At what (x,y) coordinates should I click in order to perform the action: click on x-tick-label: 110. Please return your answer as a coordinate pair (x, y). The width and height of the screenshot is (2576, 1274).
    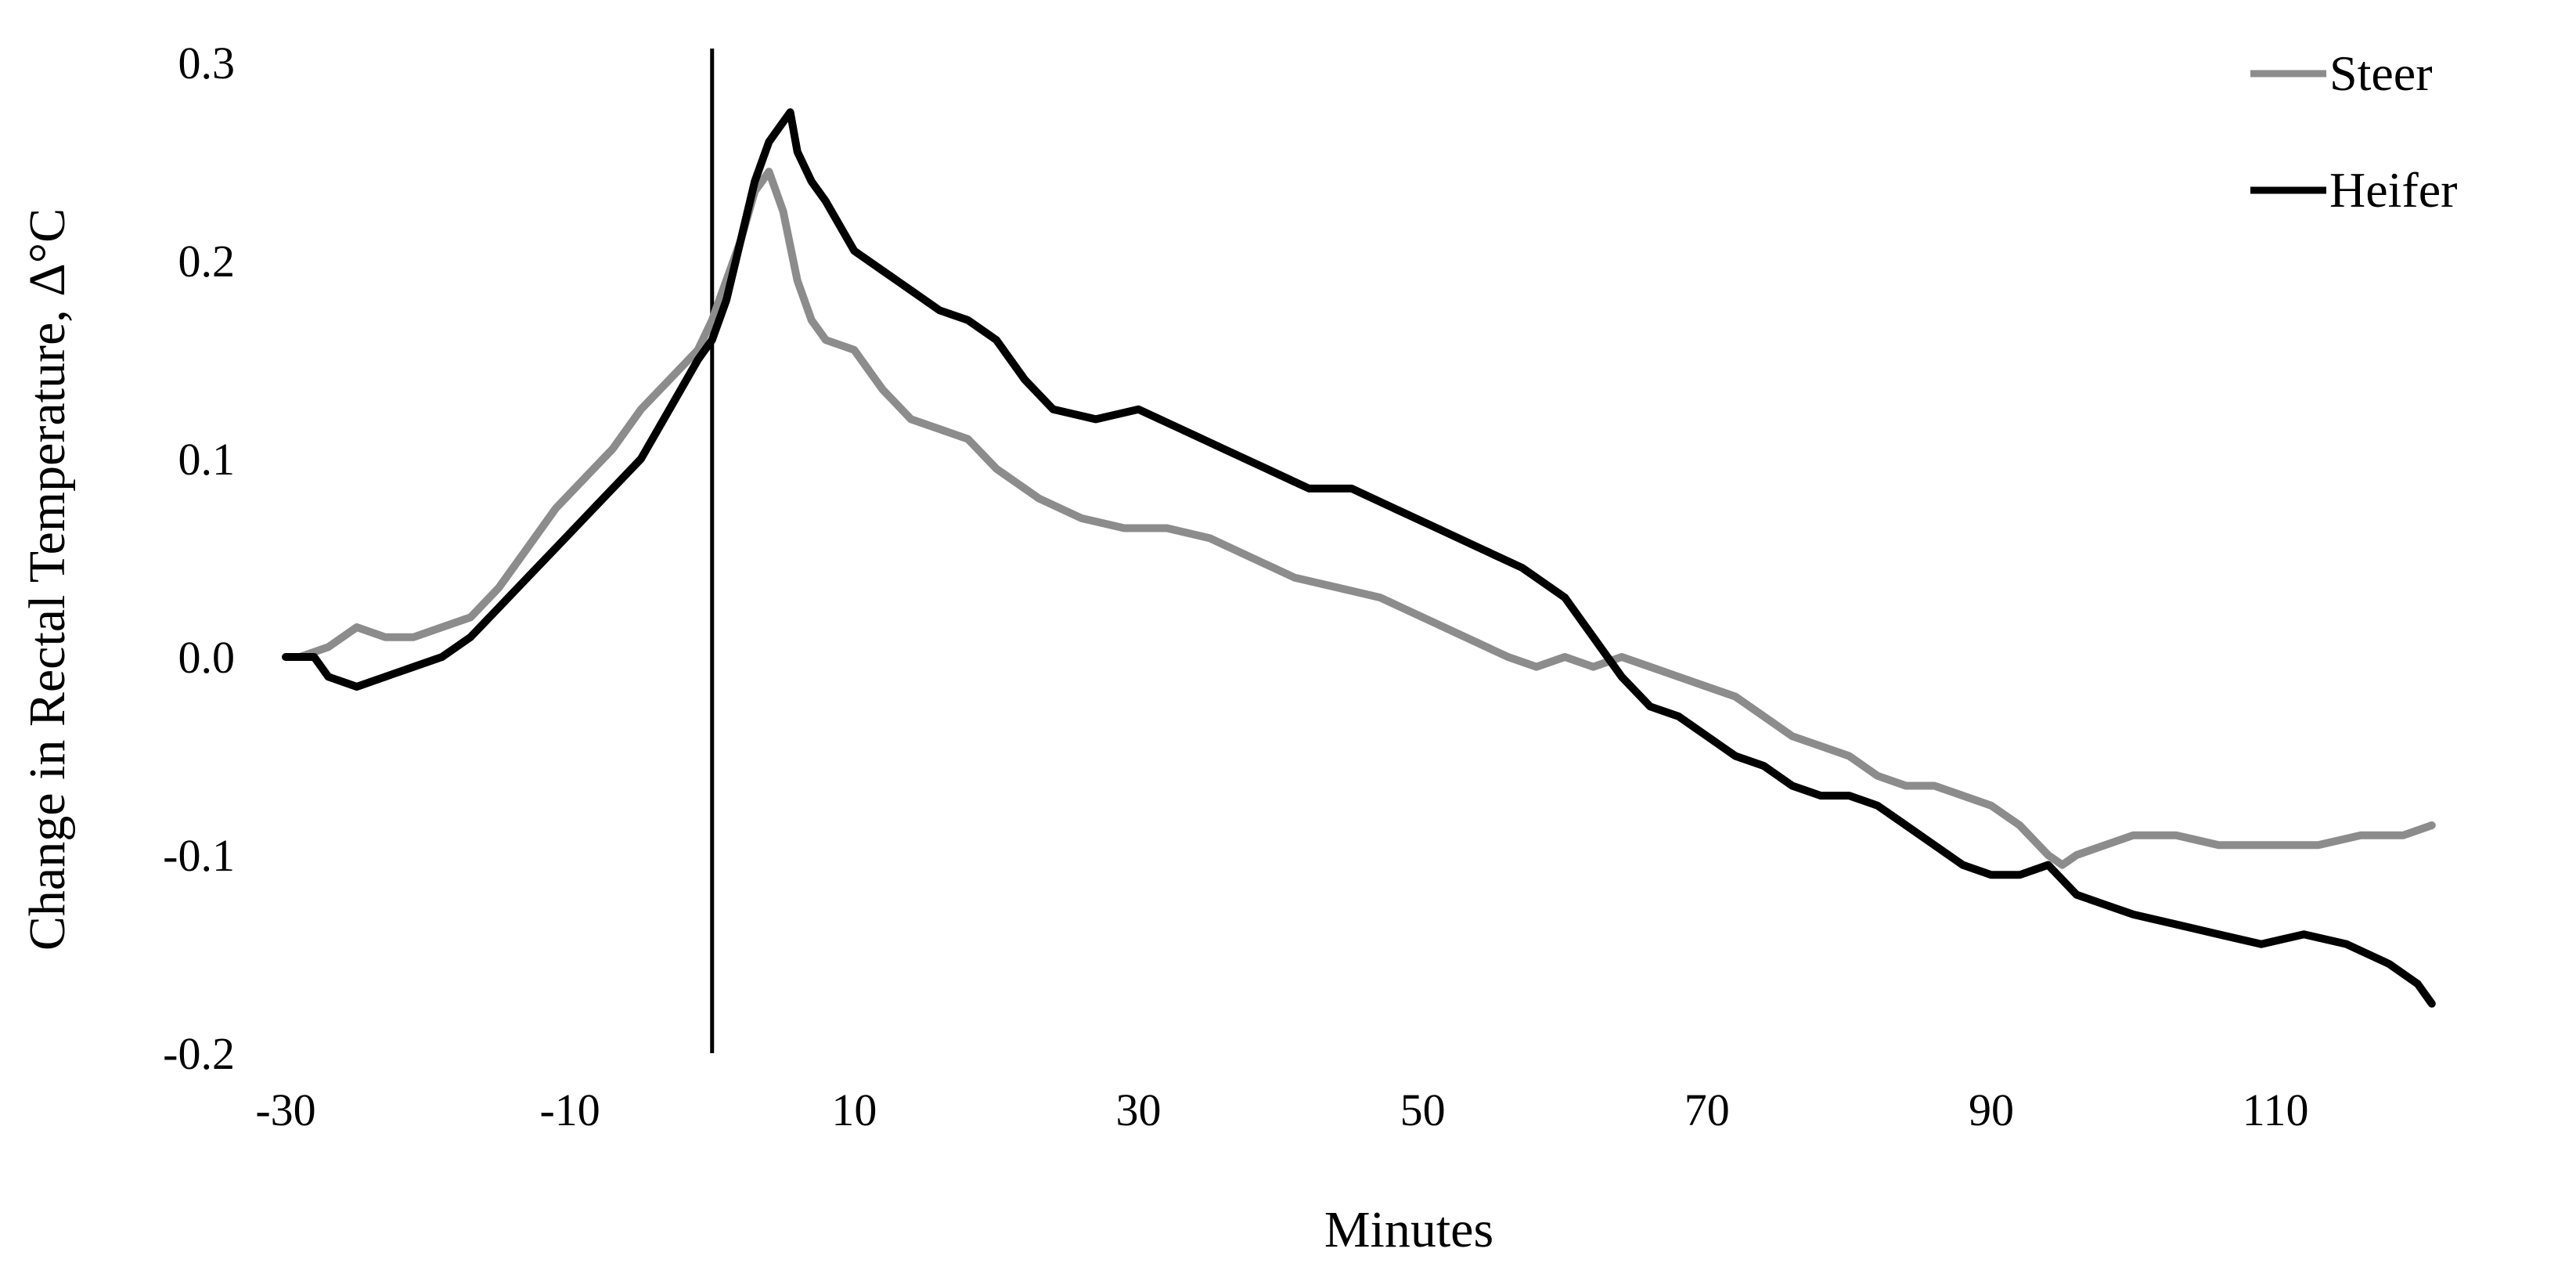
    Looking at the image, I should click on (2276, 1110).